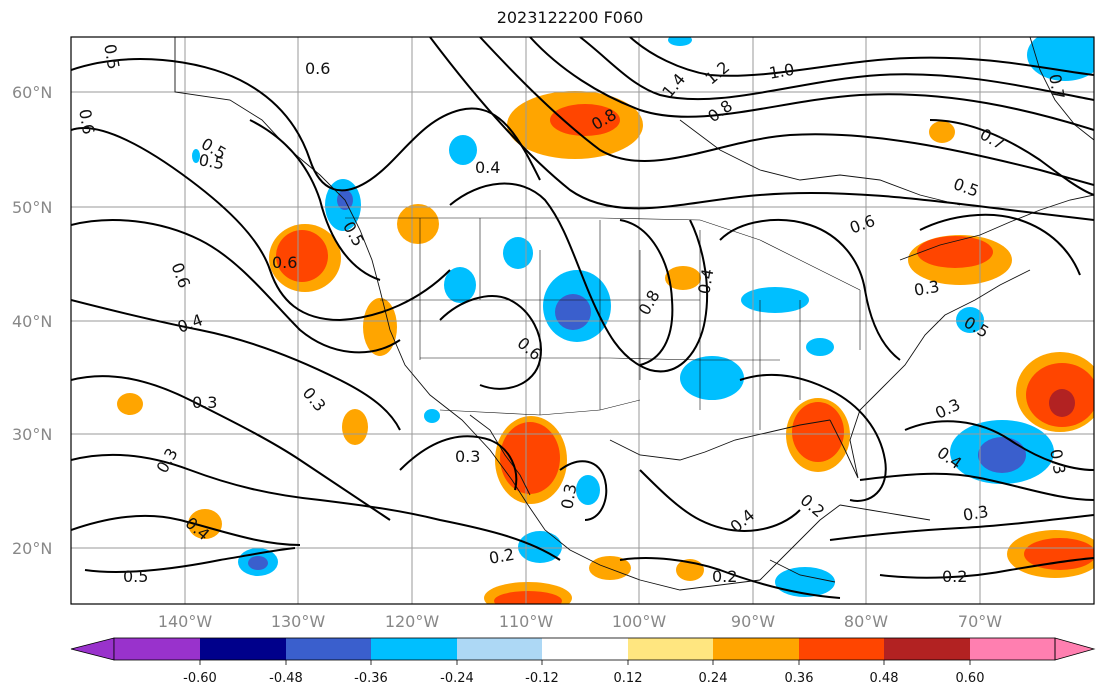  I want to click on colorbar-tick-label: 0.48, so click(884, 678).